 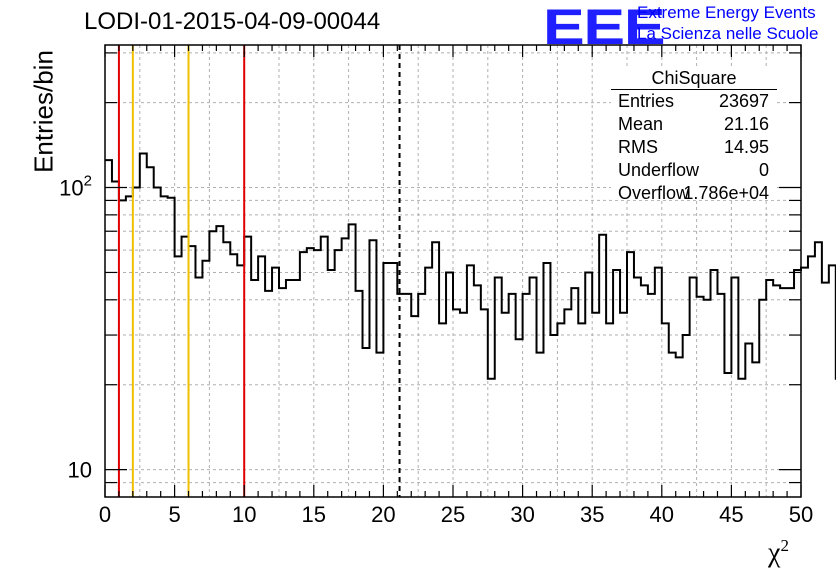 What do you see at coordinates (784, 545) in the screenshot?
I see `x-axis-label-exponent: 2` at bounding box center [784, 545].